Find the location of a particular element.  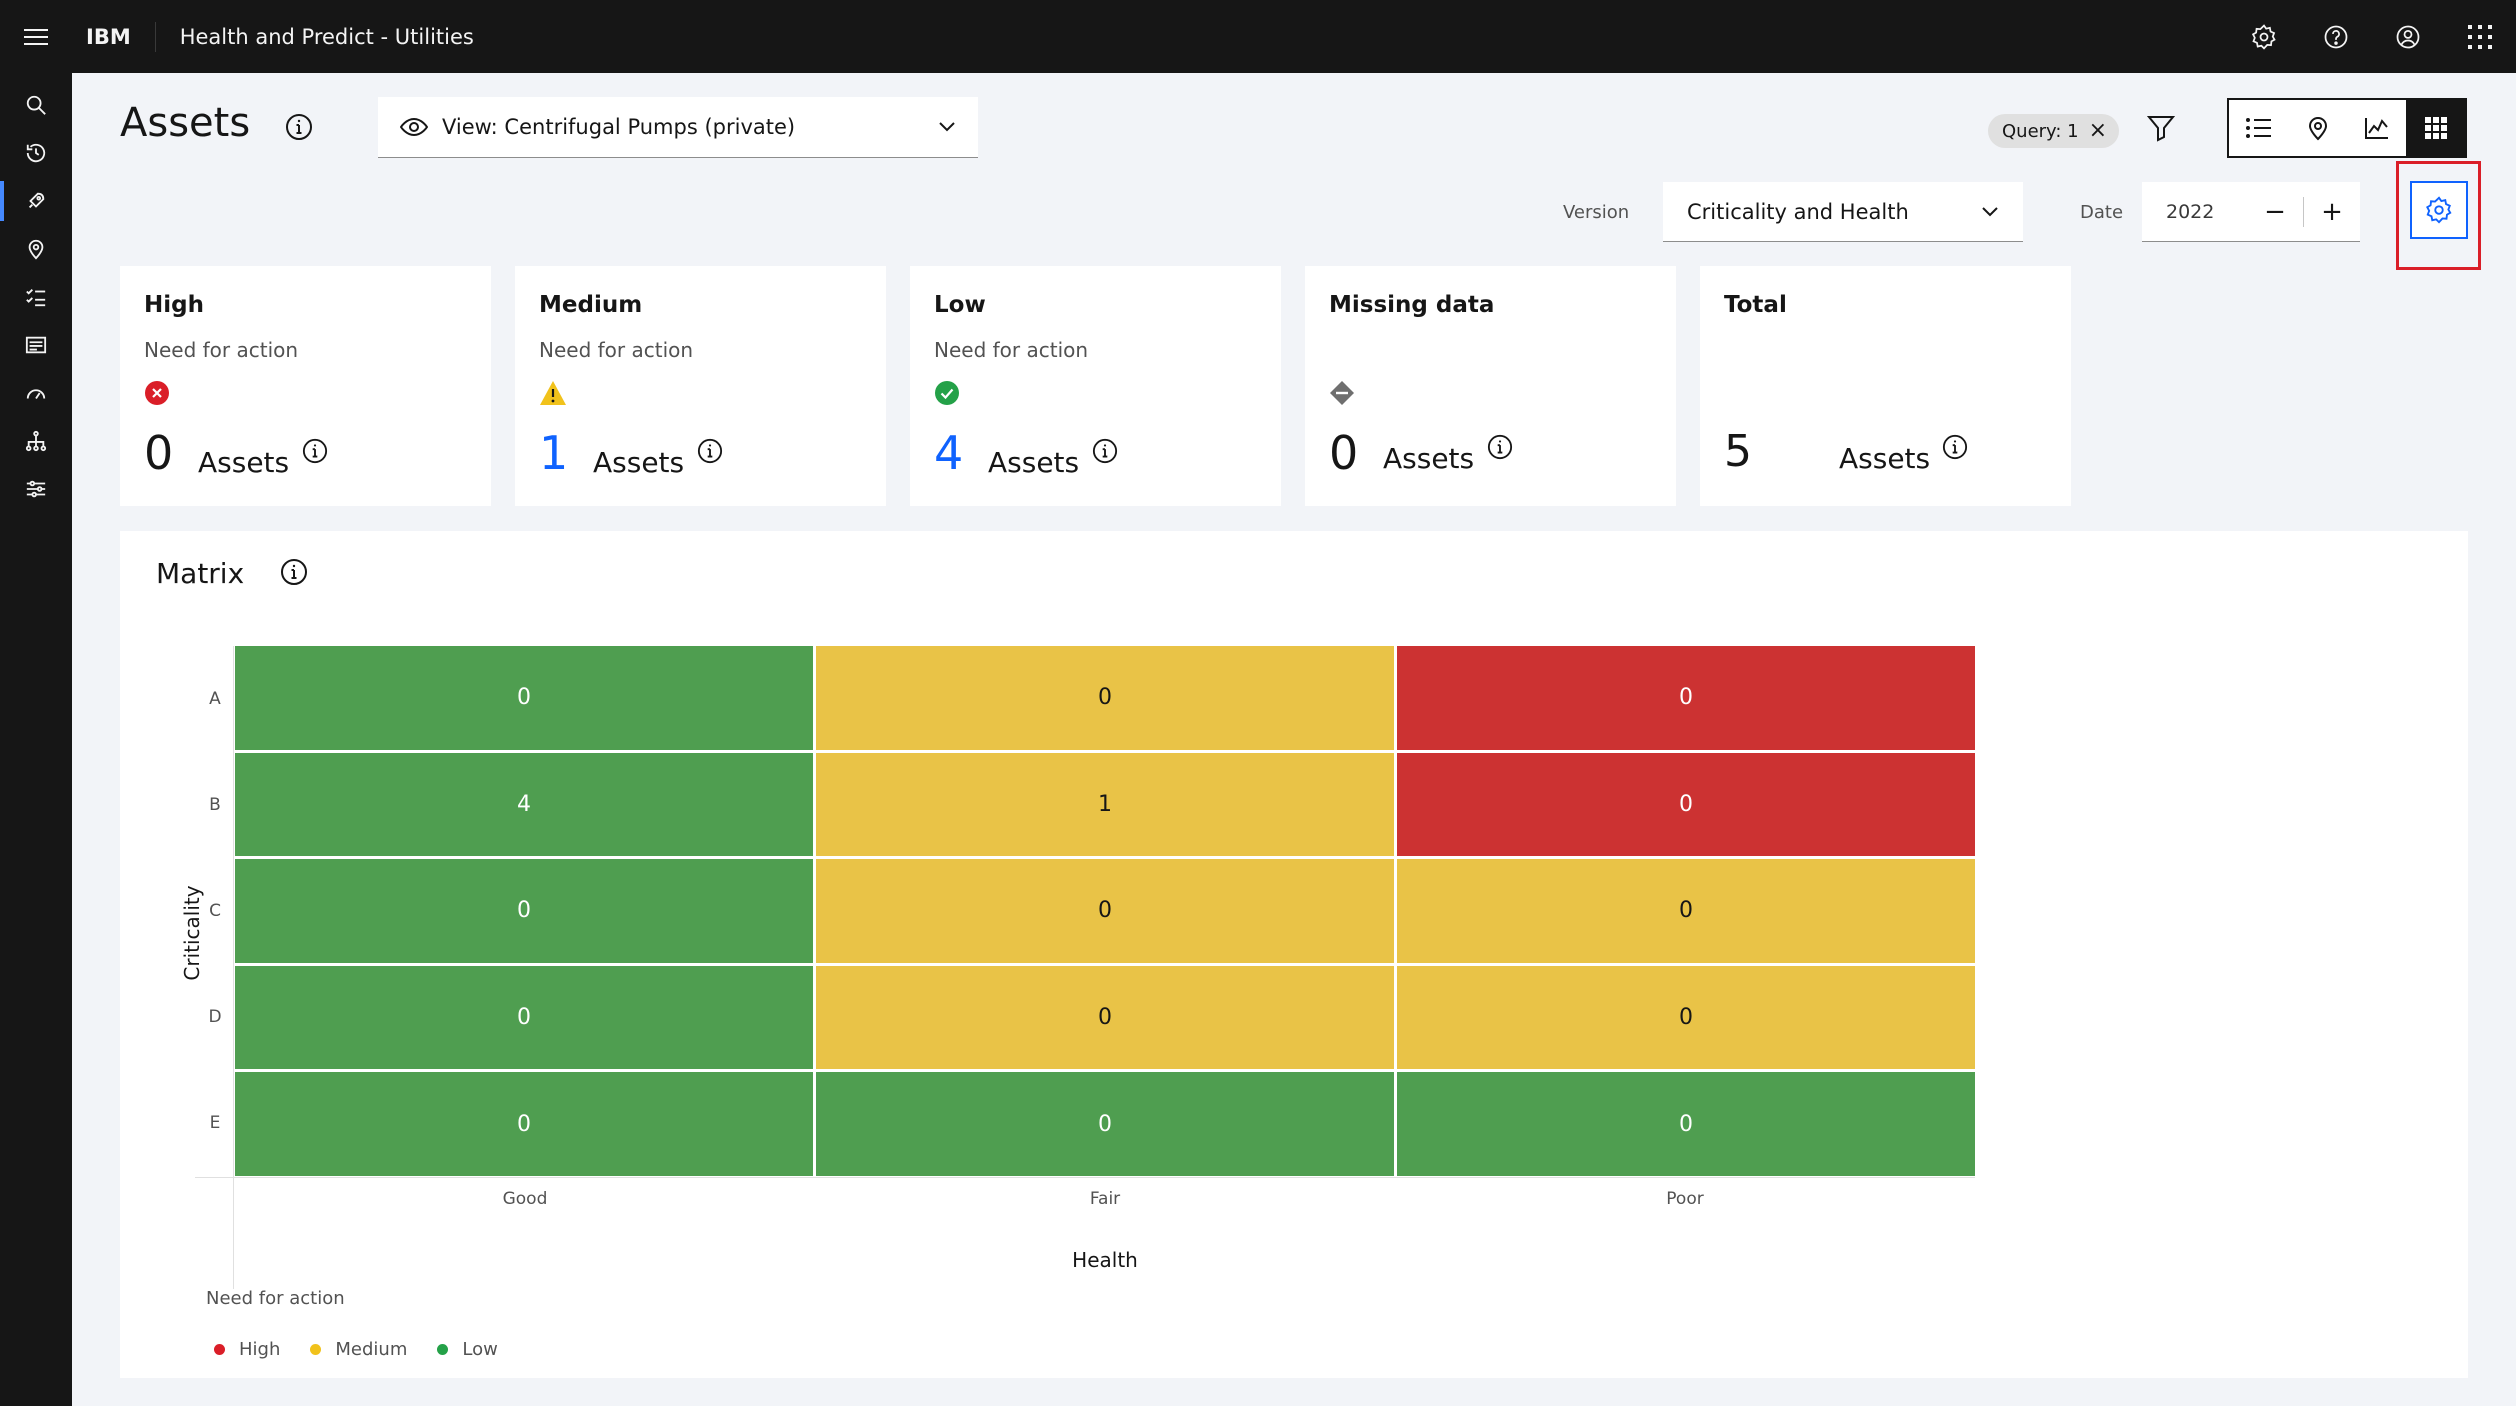

date-stepper: 2022 − + is located at coordinates (2251, 212).